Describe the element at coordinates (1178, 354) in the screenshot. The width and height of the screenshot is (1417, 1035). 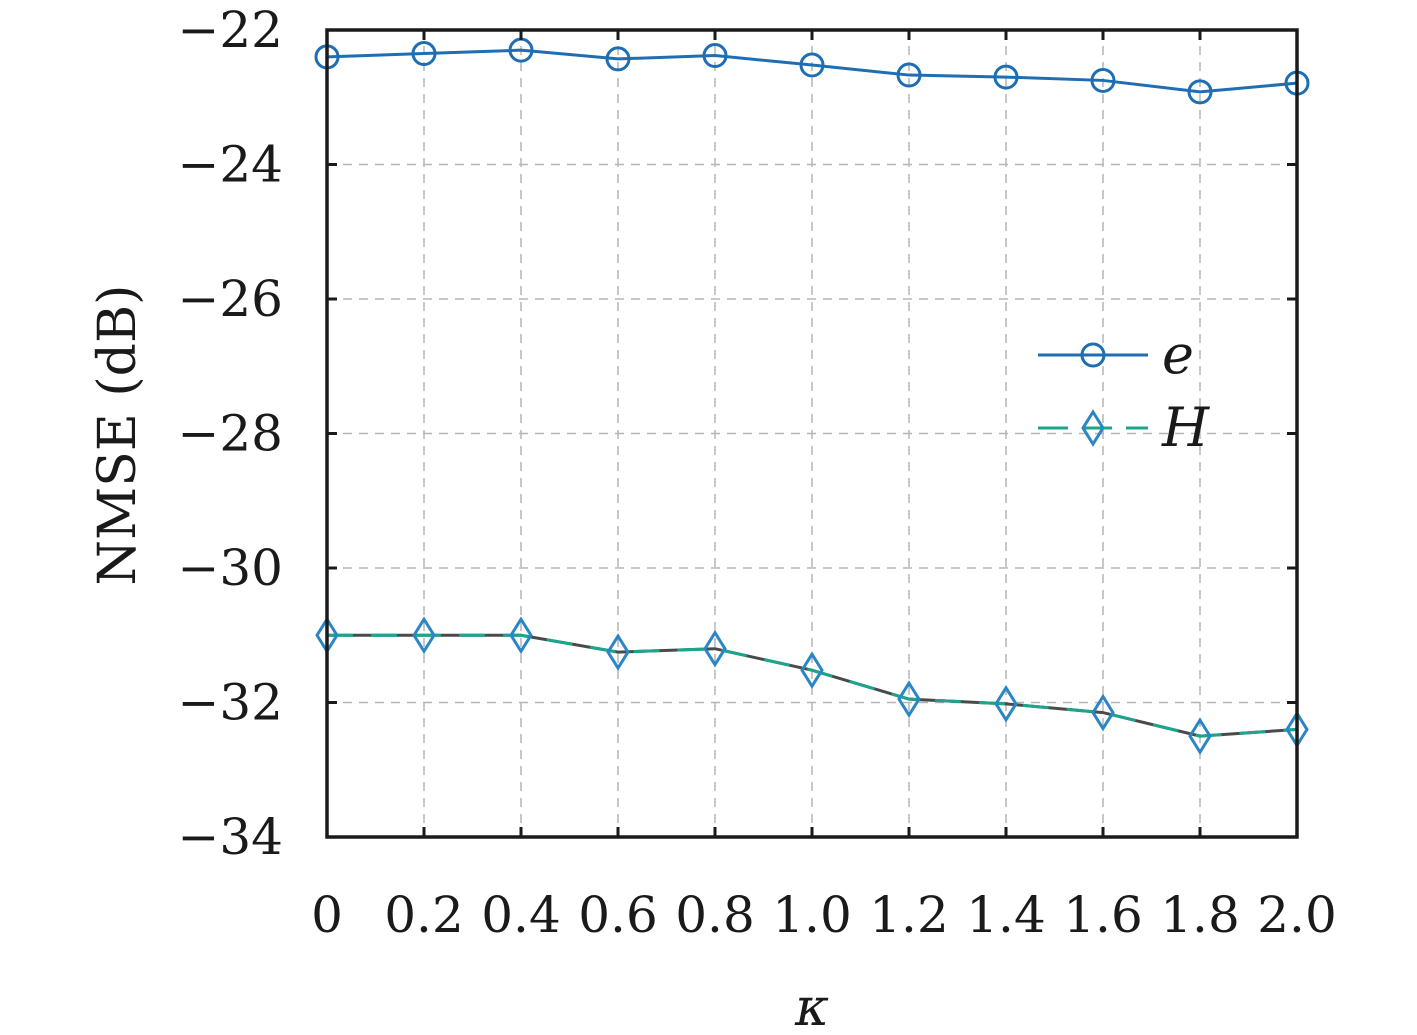
I see `legend-label: e` at that location.